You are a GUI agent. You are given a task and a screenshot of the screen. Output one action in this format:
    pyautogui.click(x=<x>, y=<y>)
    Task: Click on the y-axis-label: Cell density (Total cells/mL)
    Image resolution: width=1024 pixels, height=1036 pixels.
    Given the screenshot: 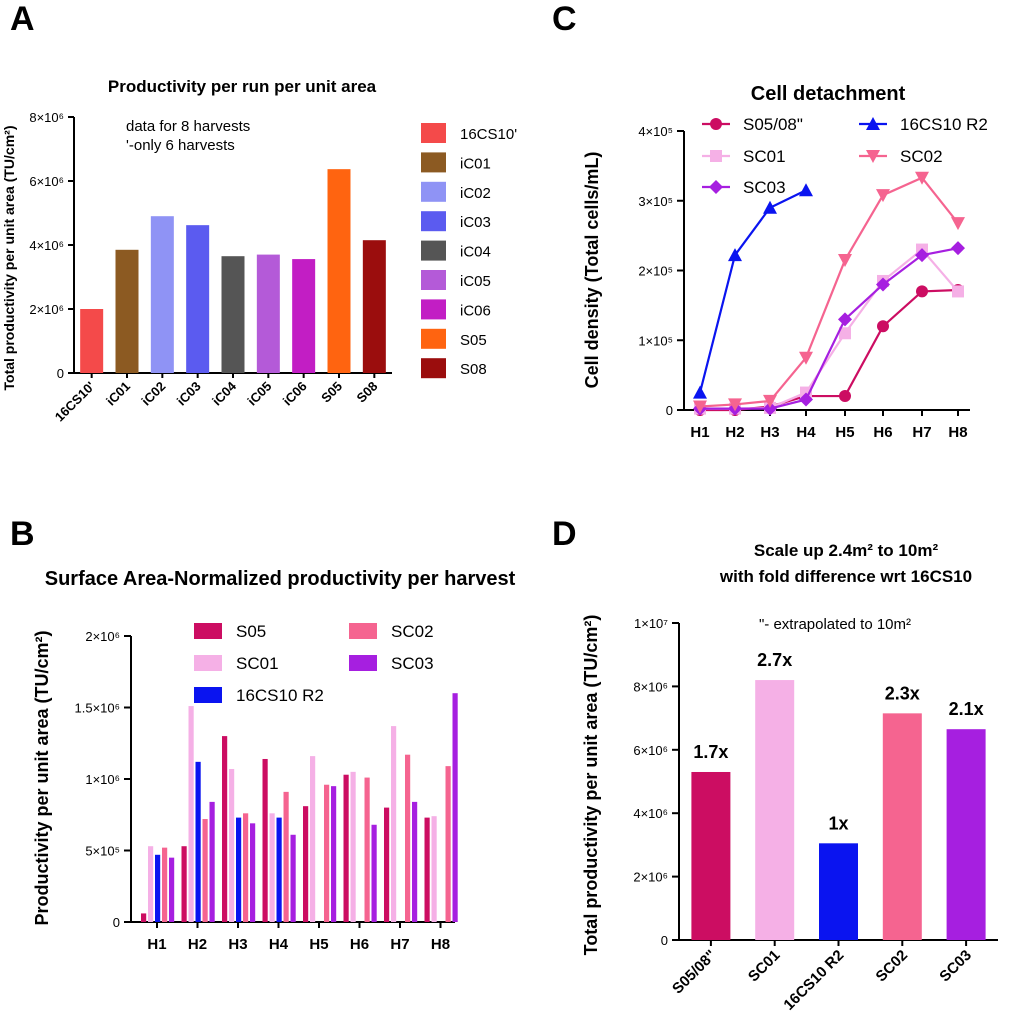 What is the action you would take?
    pyautogui.click(x=592, y=270)
    